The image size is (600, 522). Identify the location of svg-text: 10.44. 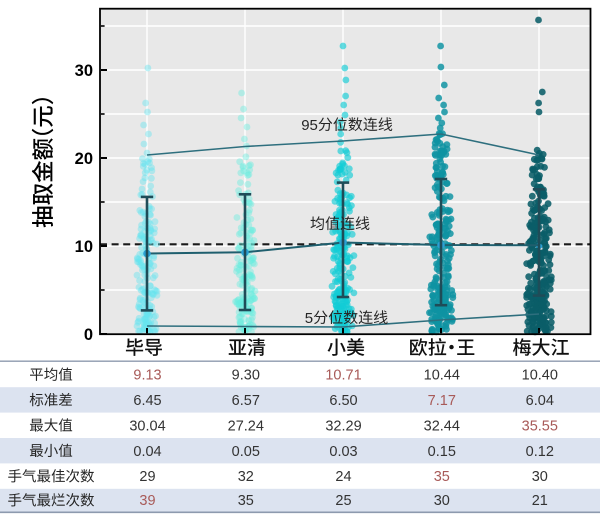
(442, 376).